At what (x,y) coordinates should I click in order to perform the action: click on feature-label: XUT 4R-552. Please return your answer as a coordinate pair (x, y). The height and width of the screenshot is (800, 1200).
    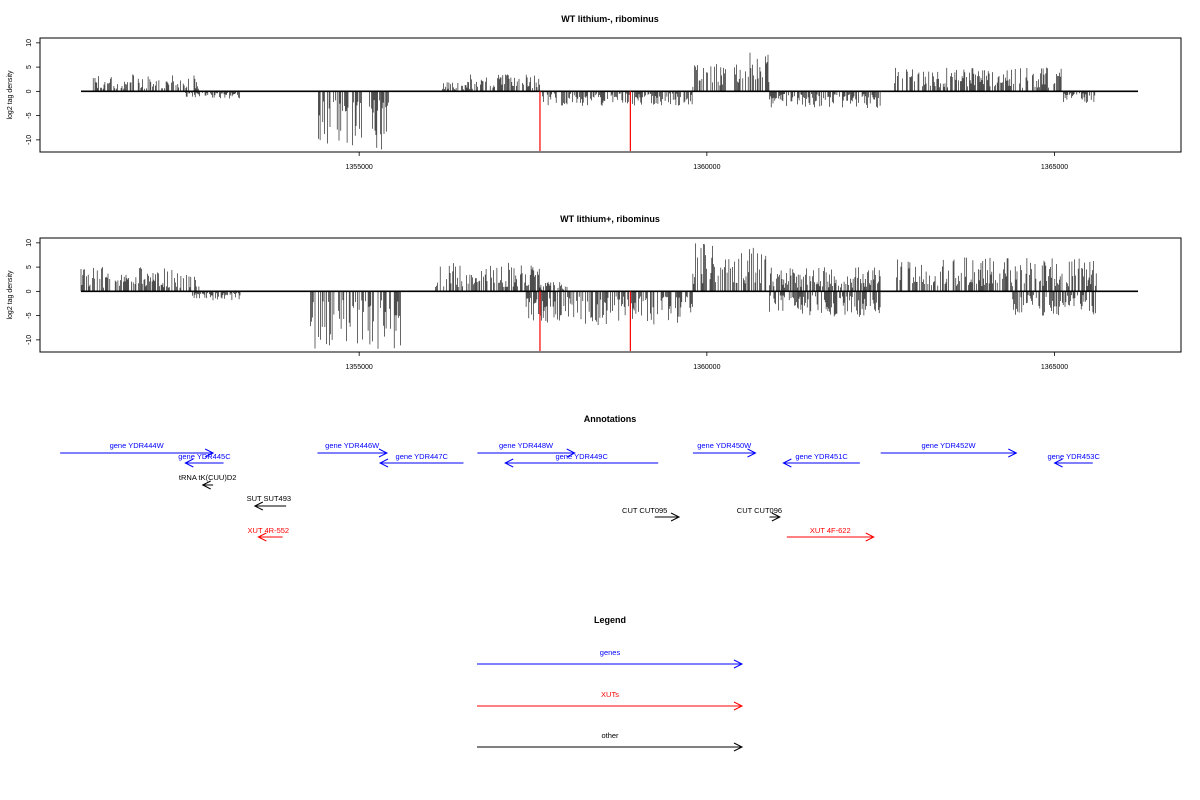
    Looking at the image, I should click on (269, 530).